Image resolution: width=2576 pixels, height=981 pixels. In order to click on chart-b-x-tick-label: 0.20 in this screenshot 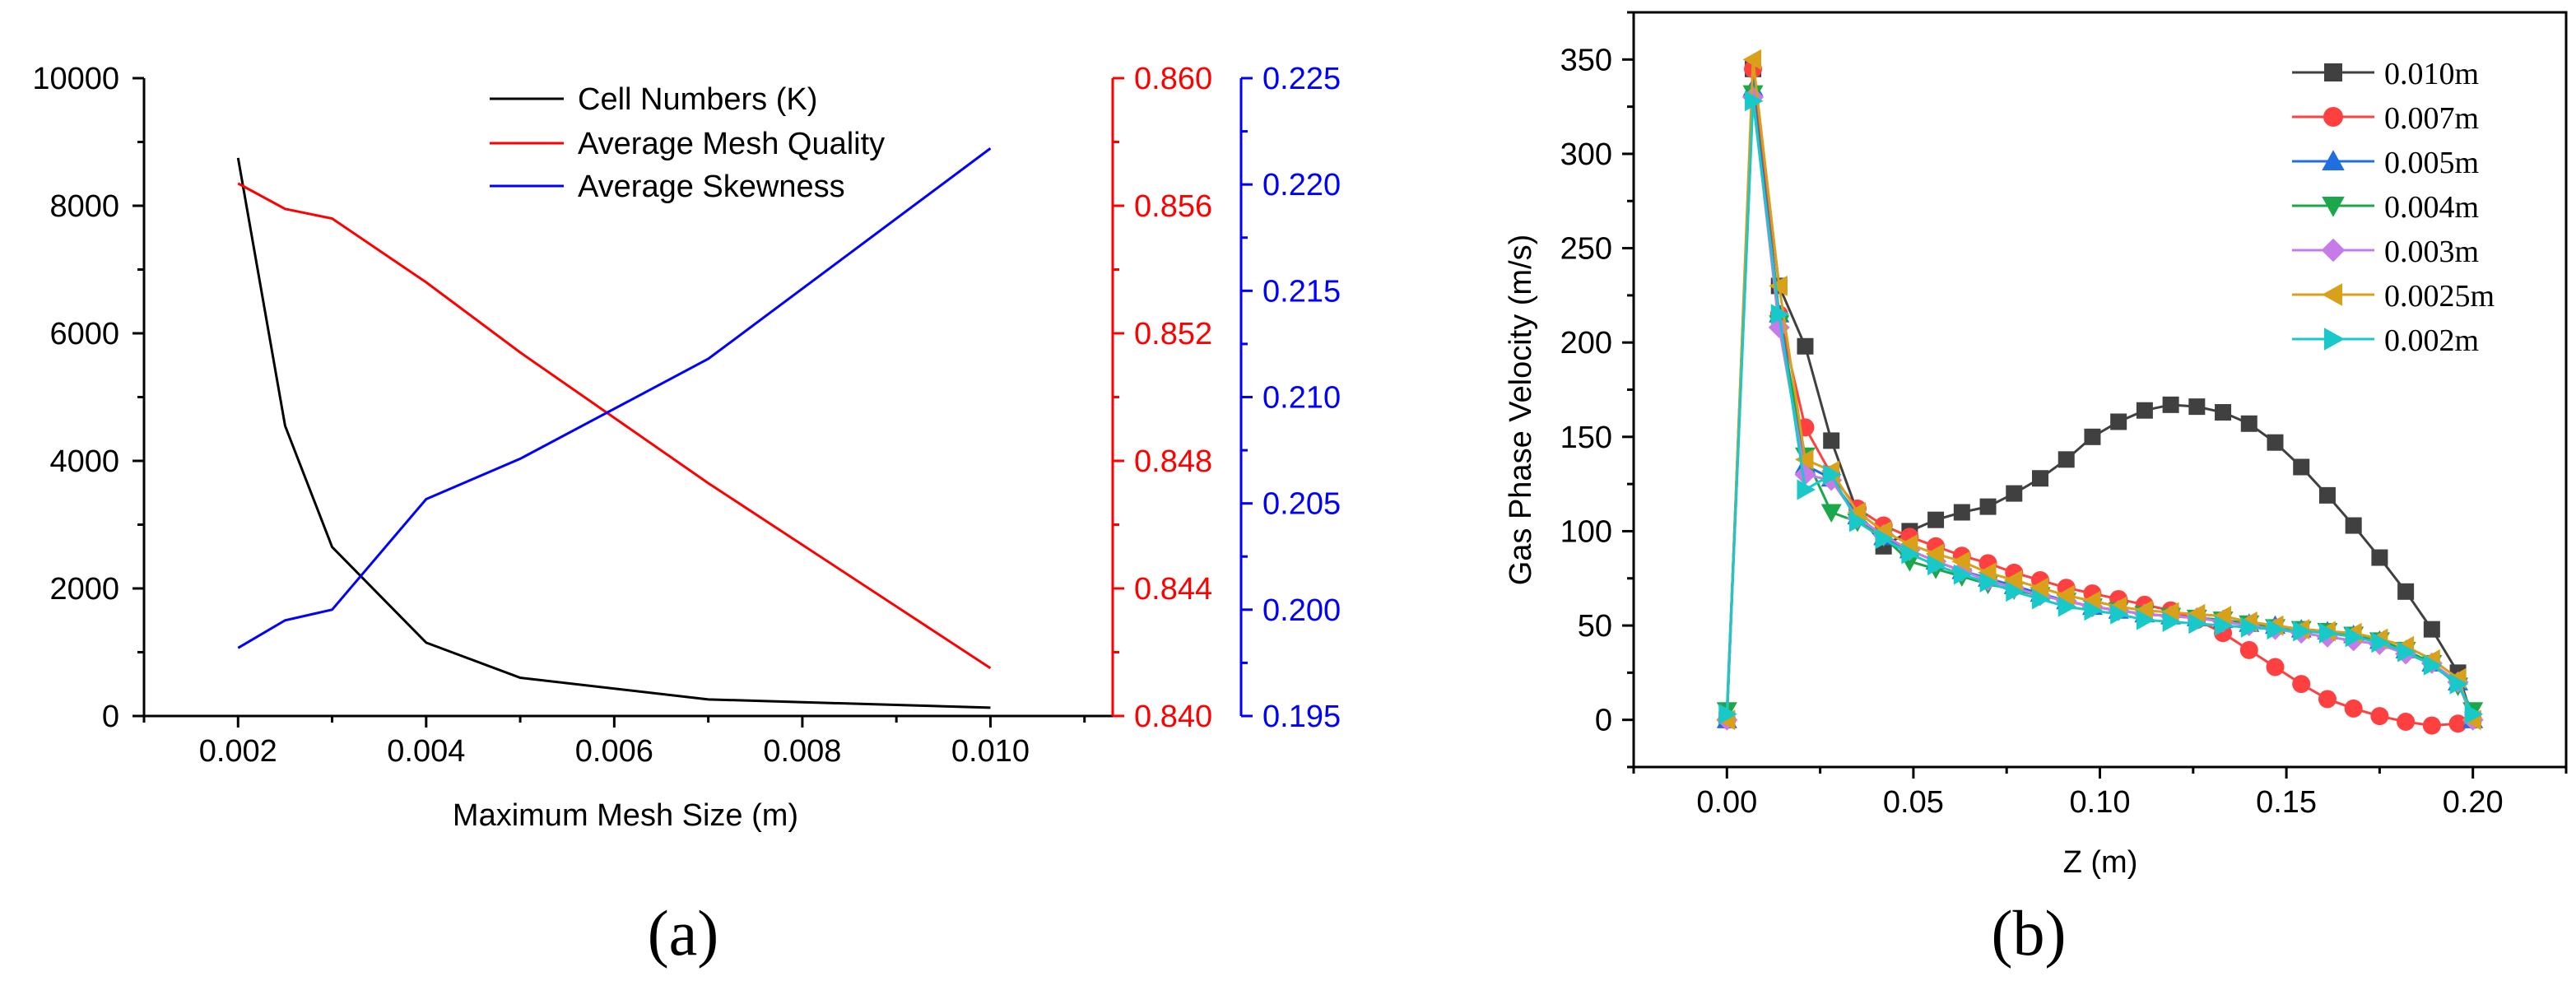, I will do `click(2473, 802)`.